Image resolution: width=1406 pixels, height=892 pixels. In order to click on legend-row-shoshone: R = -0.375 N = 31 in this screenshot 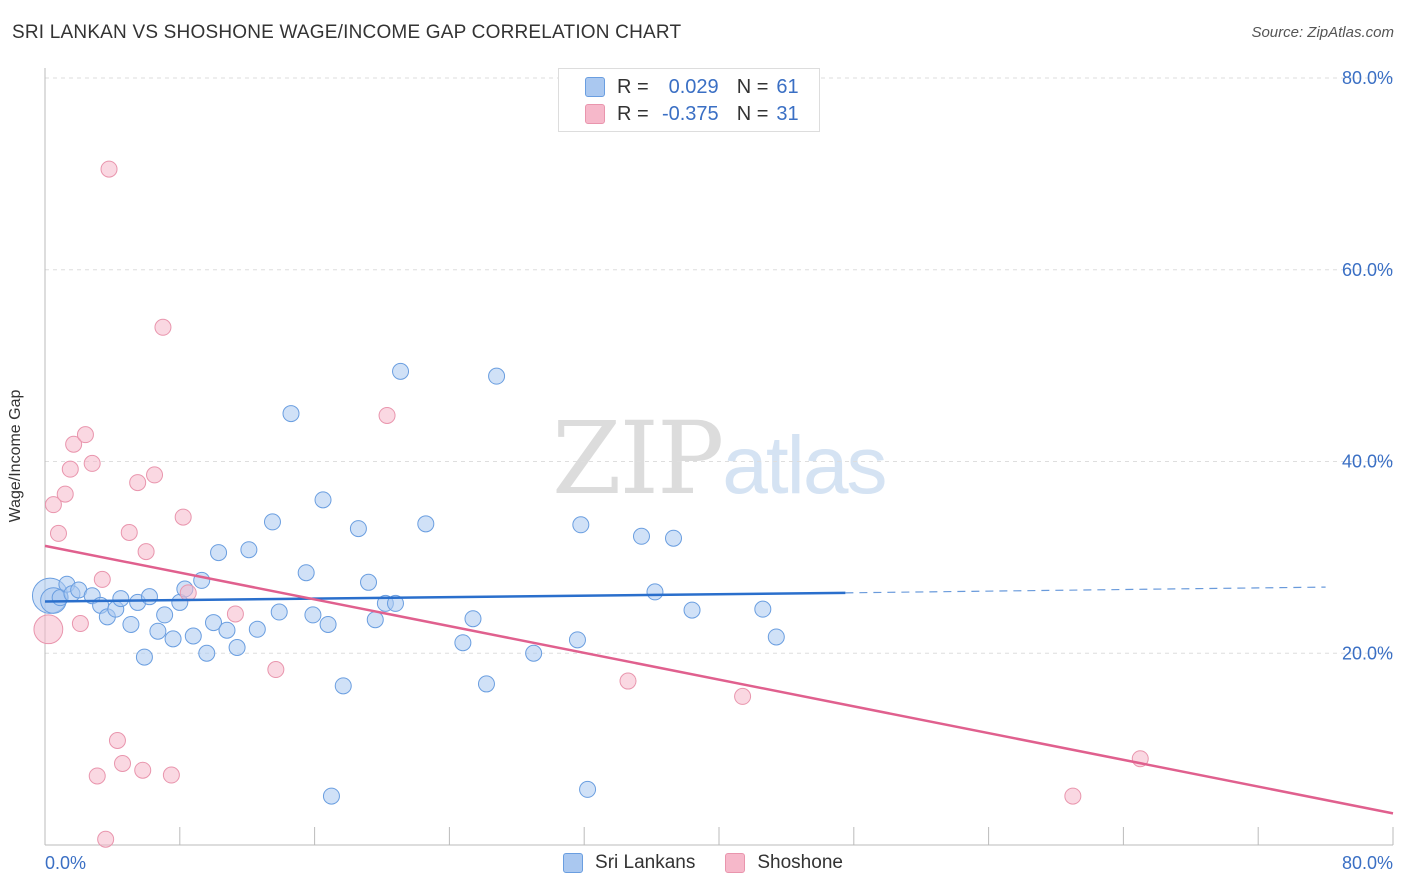, I will do `click(692, 114)`.